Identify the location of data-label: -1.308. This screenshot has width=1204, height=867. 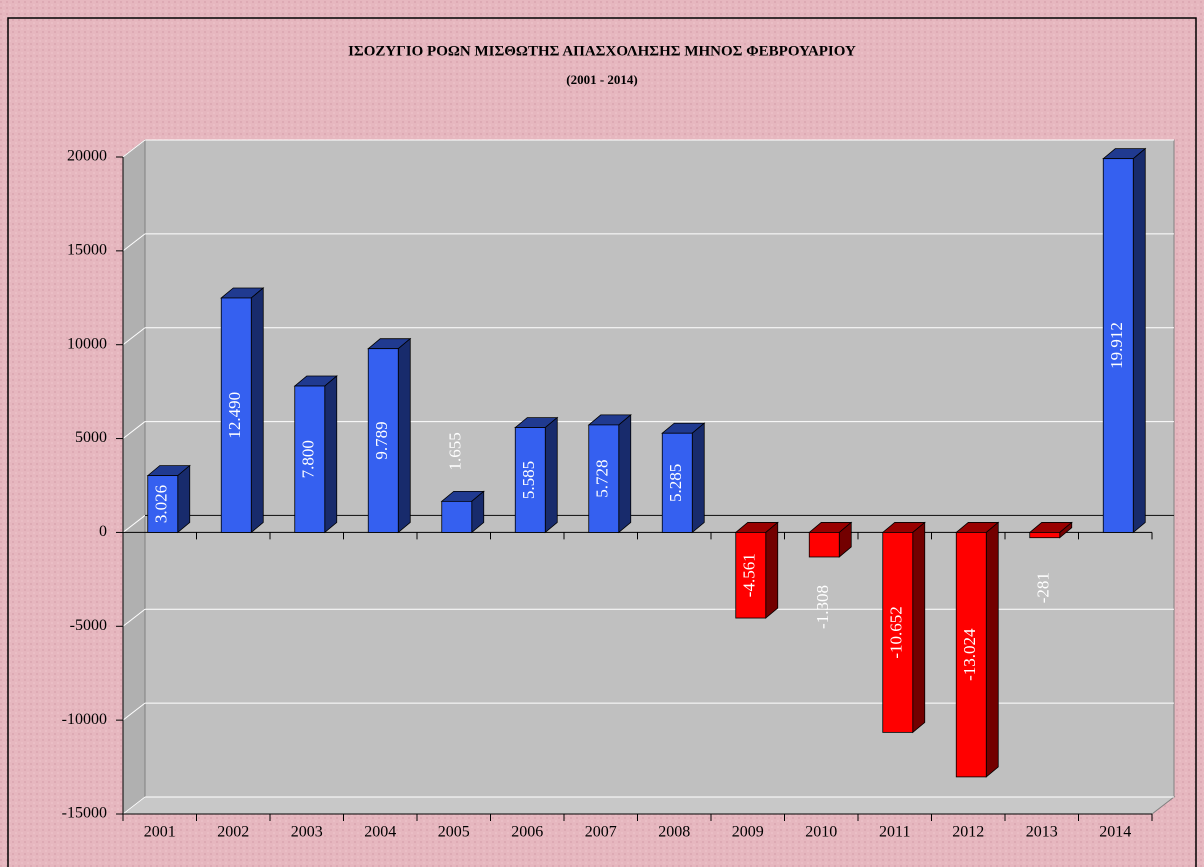
(822, 607).